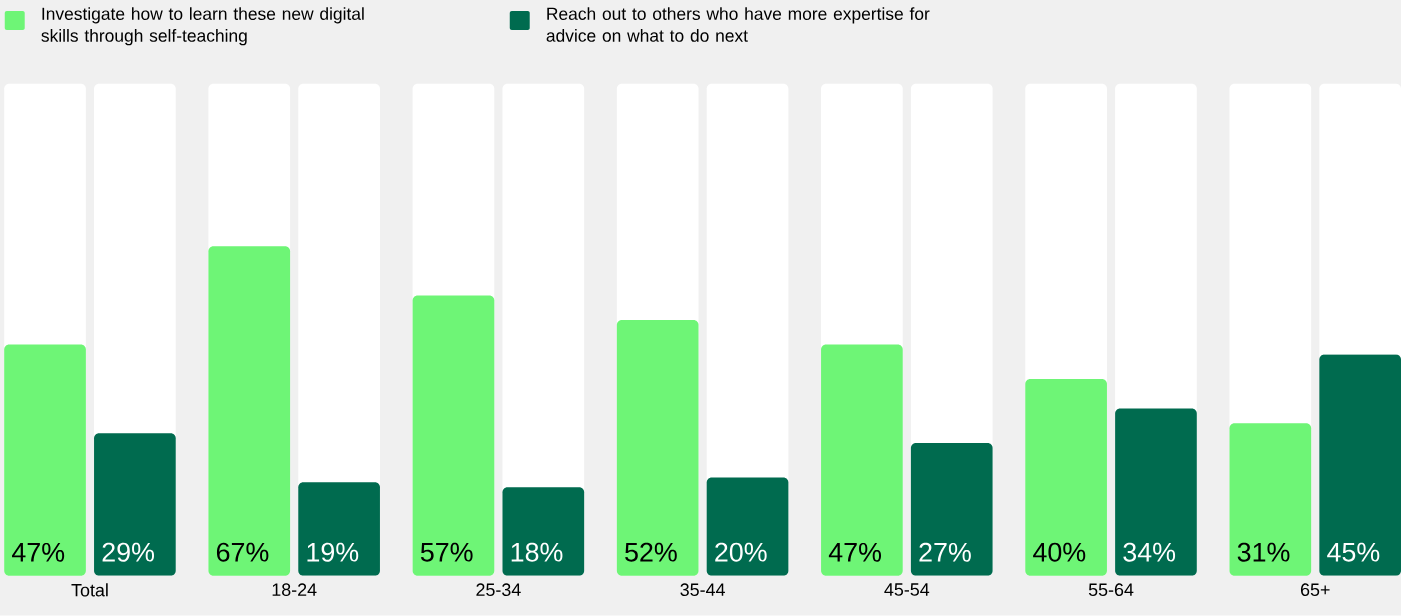  Describe the element at coordinates (945, 552) in the screenshot. I see `data-label: 27%` at that location.